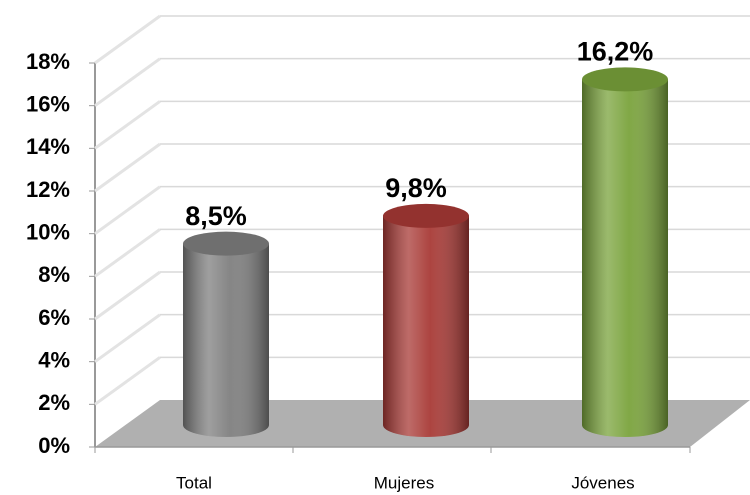 This screenshot has width=750, height=495. What do you see at coordinates (404, 482) in the screenshot?
I see `x-tick-label: Mujeres` at bounding box center [404, 482].